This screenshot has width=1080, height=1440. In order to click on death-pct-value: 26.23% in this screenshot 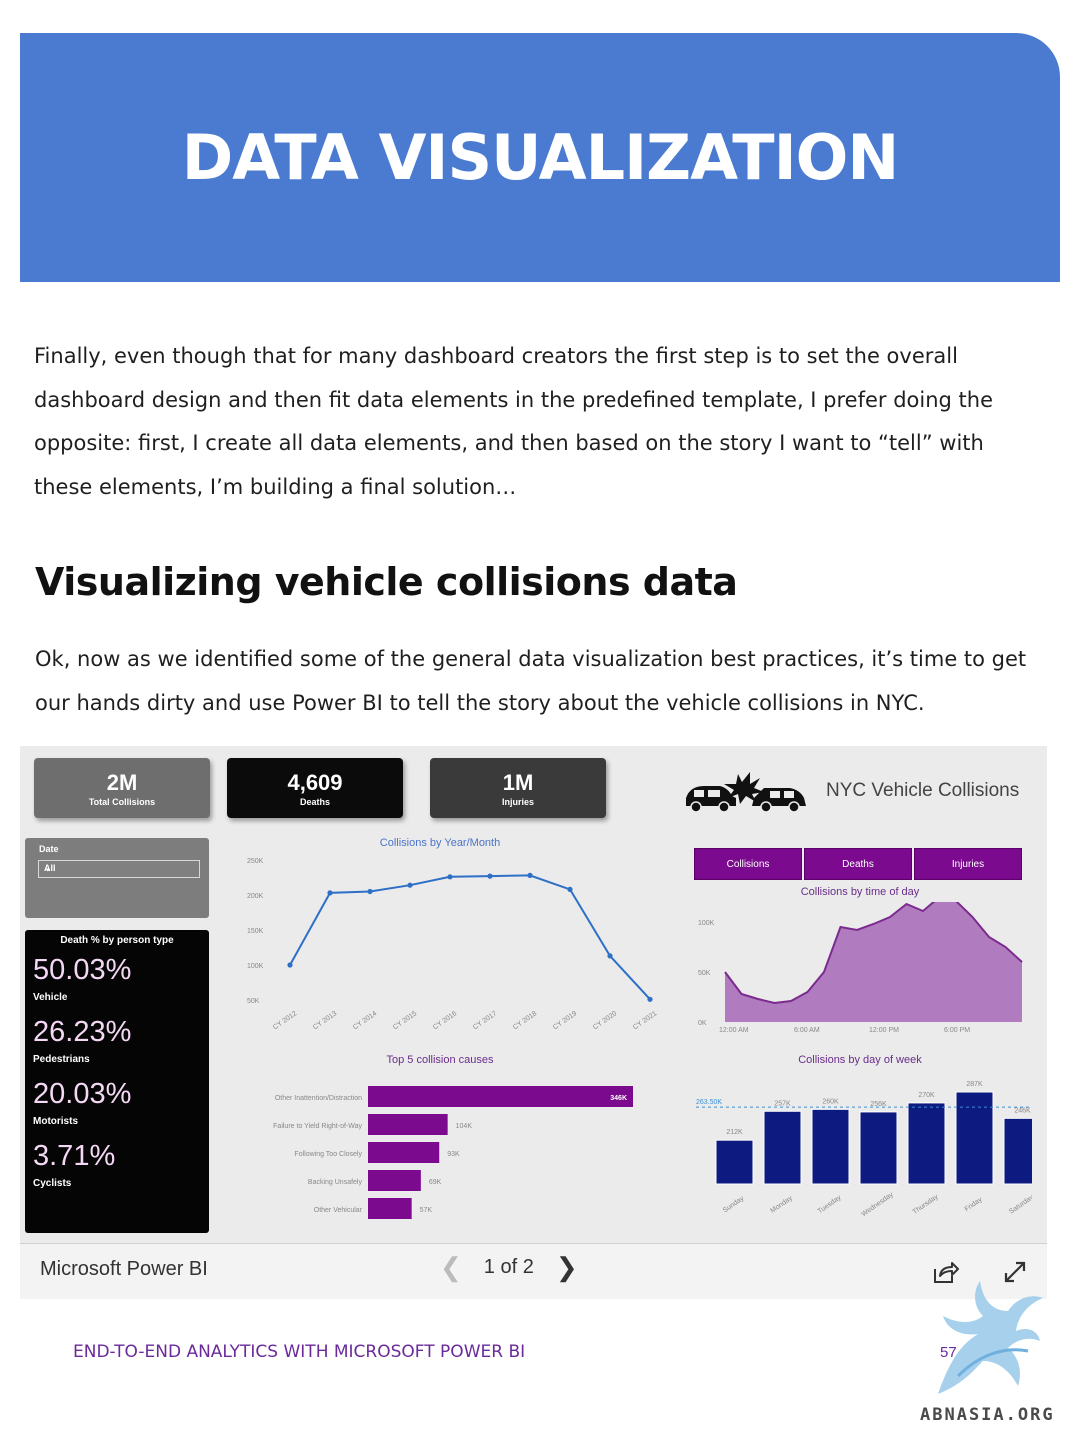, I will do `click(82, 1032)`.